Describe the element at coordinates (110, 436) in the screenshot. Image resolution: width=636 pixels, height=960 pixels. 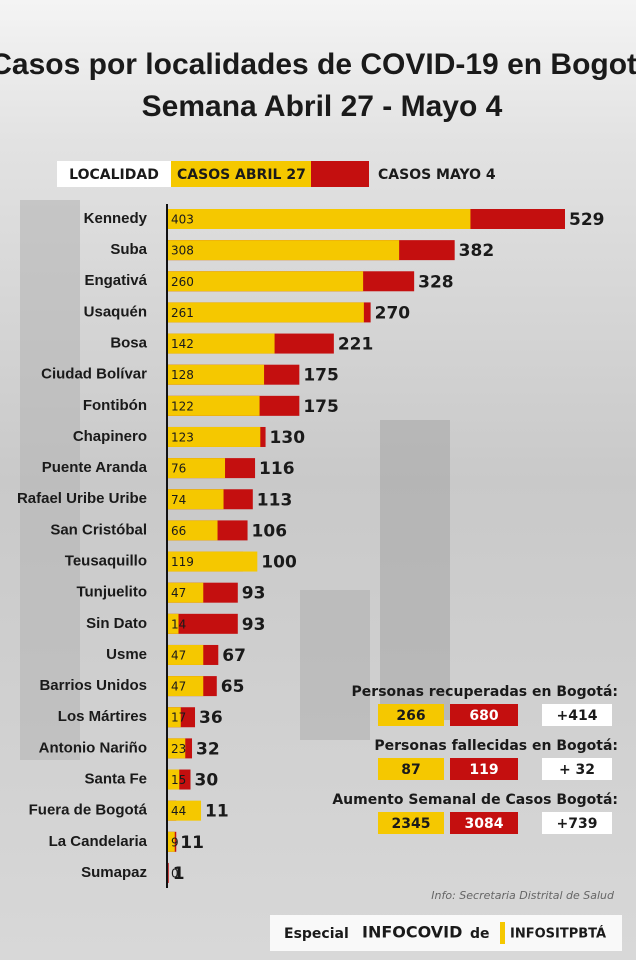
I see `category-label: Chapinero` at that location.